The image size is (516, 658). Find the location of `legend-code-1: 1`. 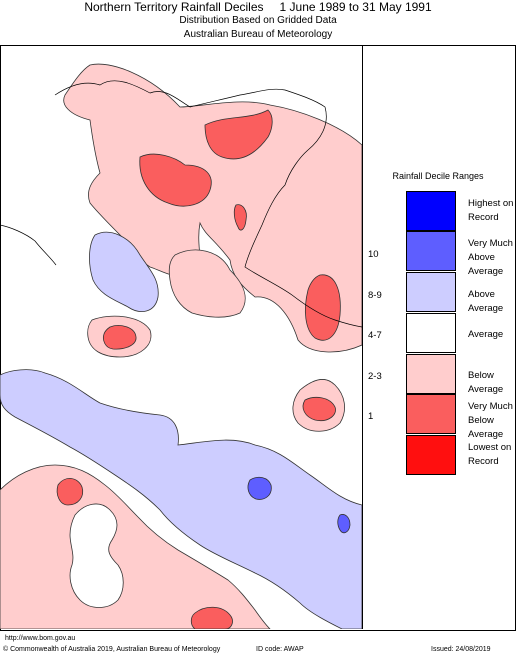

legend-code-1: 1 is located at coordinates (371, 416).